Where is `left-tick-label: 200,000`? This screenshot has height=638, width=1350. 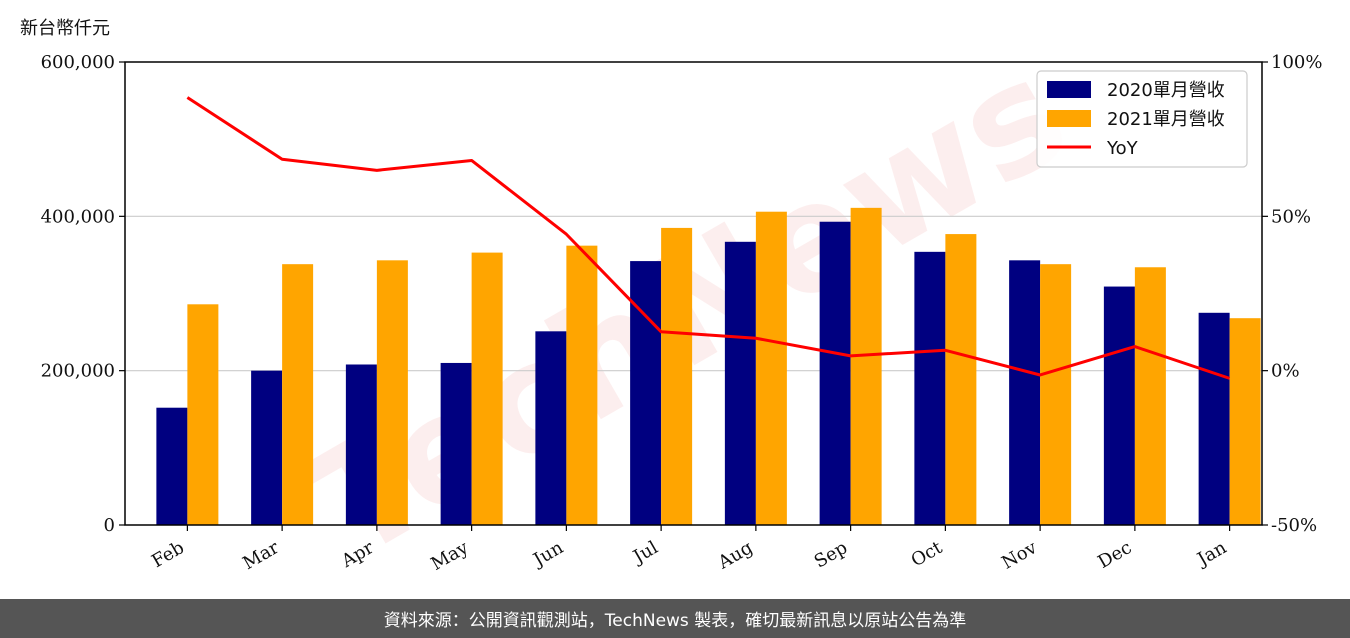
left-tick-label: 200,000 is located at coordinates (78, 371).